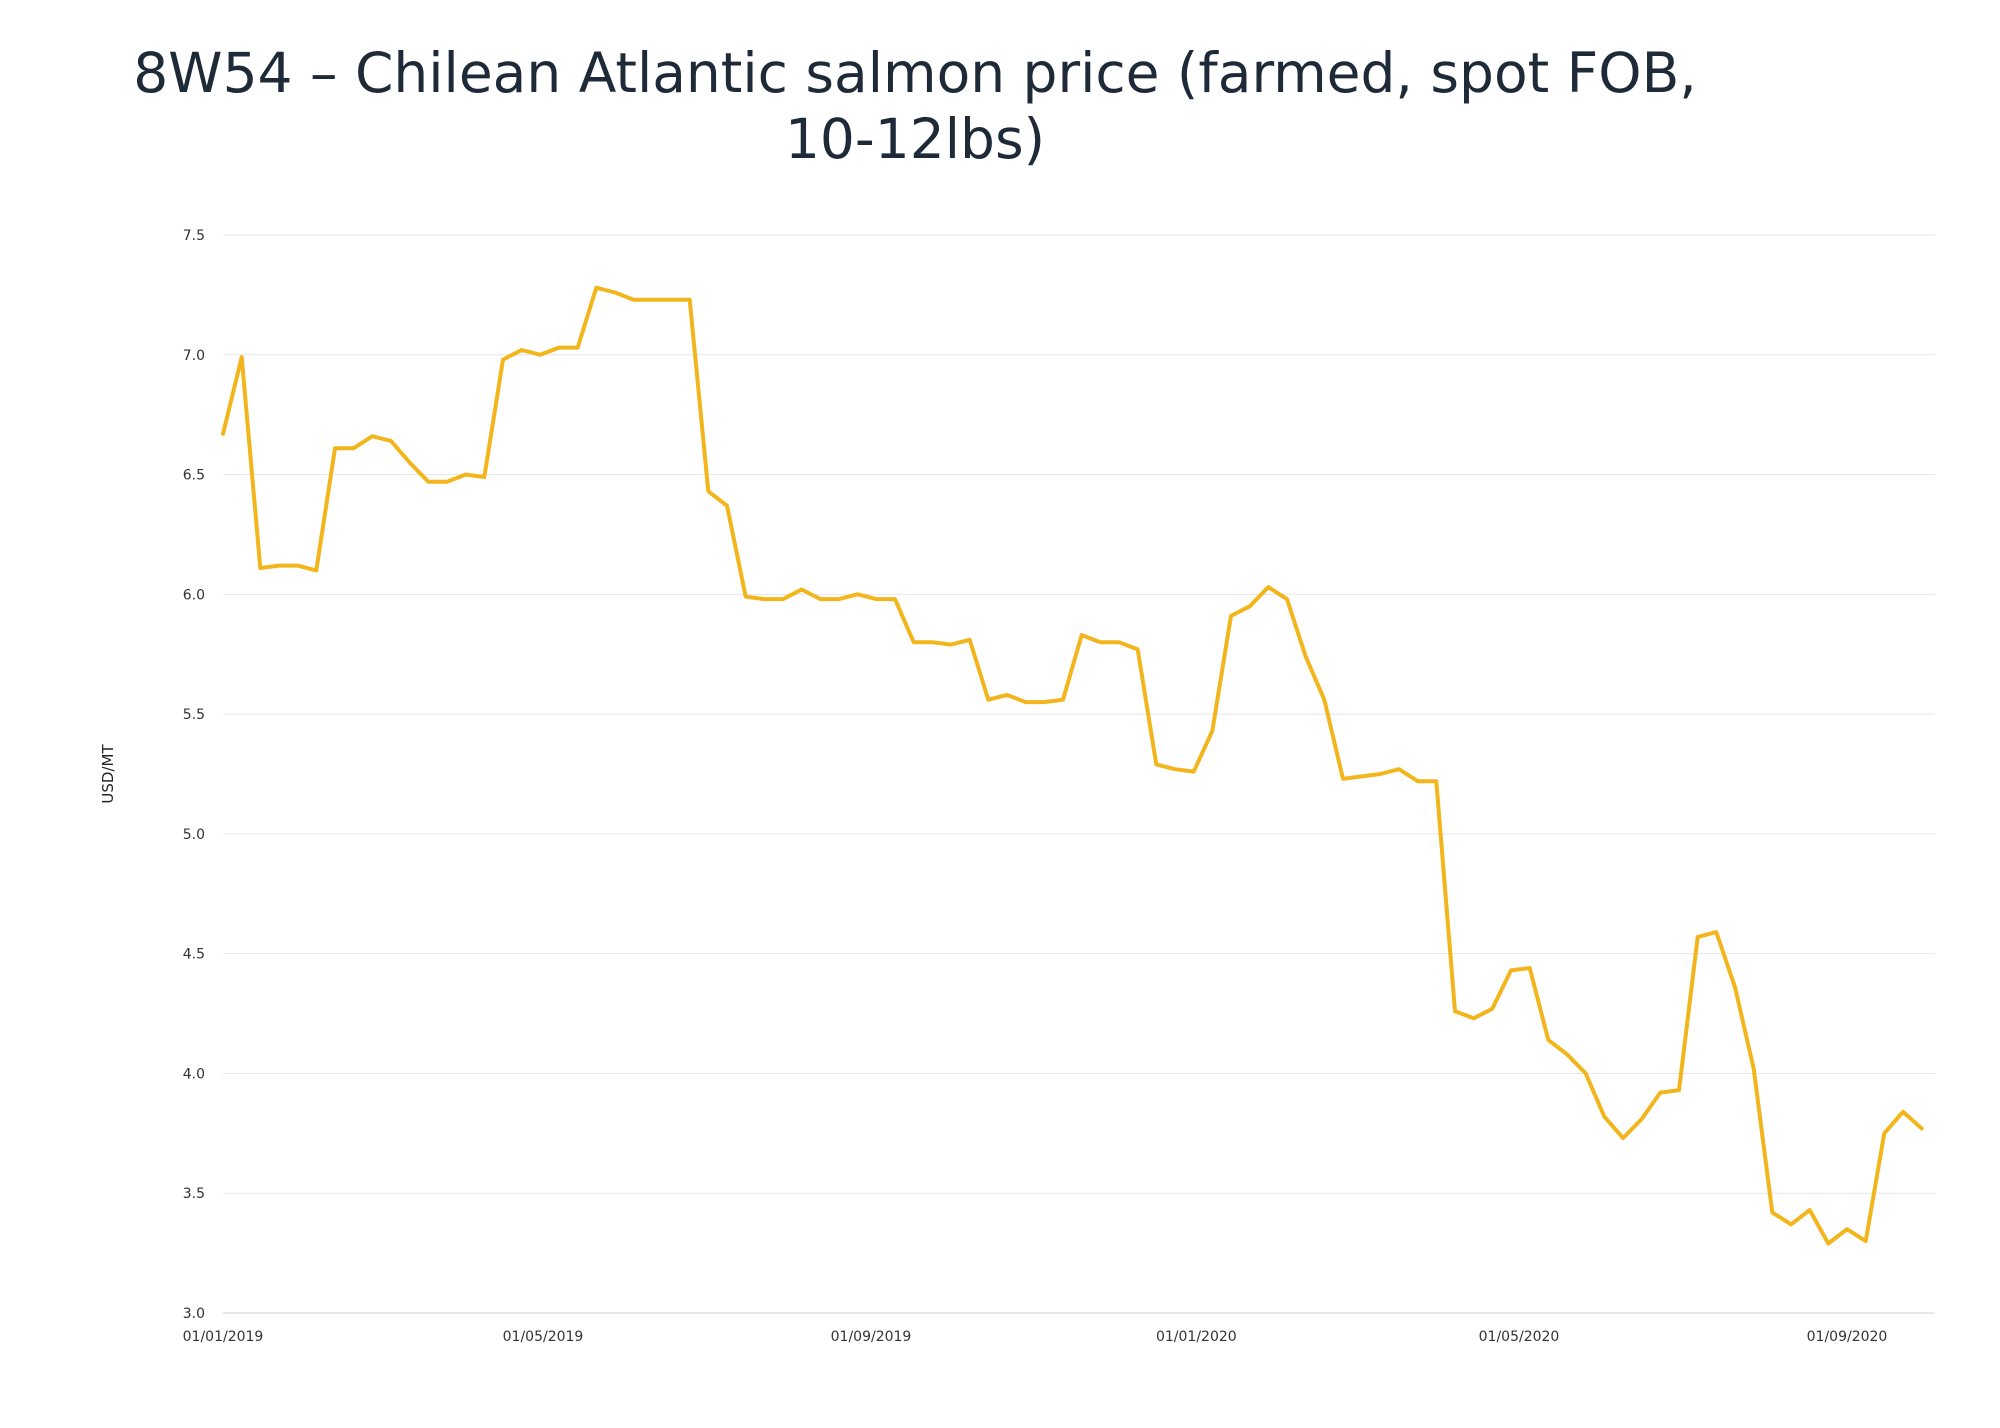  Describe the element at coordinates (194, 1314) in the screenshot. I see `y-tick-label: 3.0` at that location.